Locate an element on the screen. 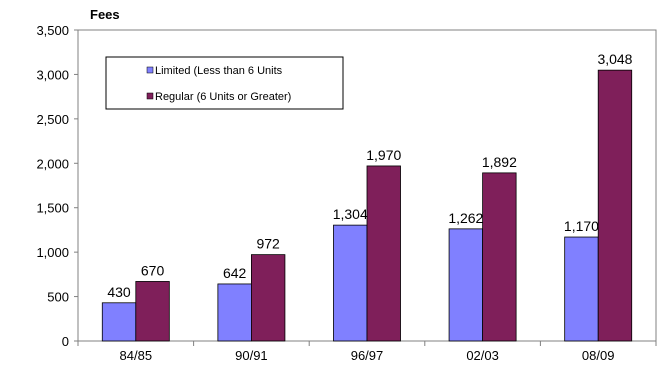 The image size is (664, 371). y-tick-label: 500 is located at coordinates (58, 297).